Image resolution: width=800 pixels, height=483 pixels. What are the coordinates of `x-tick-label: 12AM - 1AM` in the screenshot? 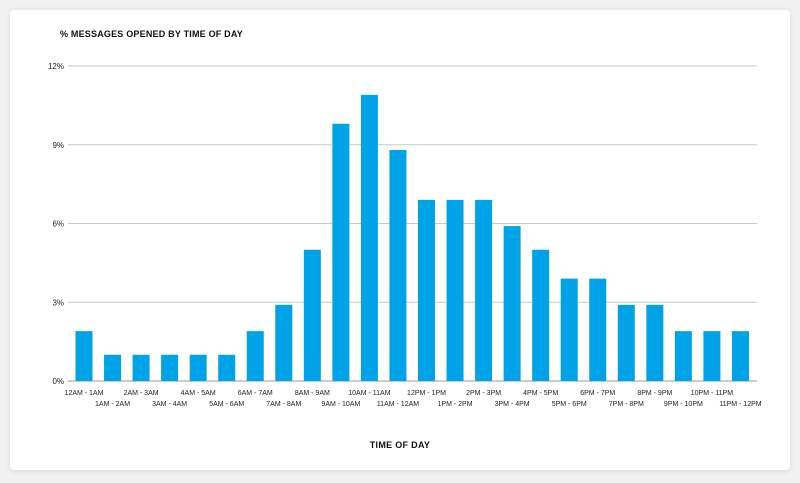 It's located at (84, 393).